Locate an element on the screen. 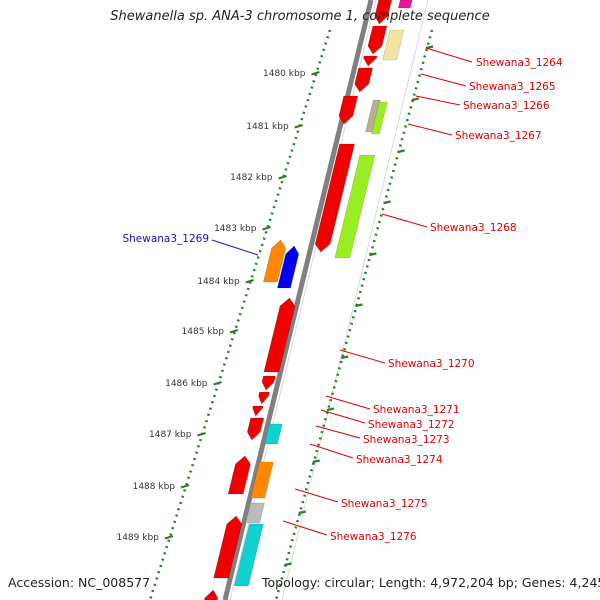 This screenshot has width=600, height=600. ruler-tick-label: 1484 kbp is located at coordinates (218, 282).